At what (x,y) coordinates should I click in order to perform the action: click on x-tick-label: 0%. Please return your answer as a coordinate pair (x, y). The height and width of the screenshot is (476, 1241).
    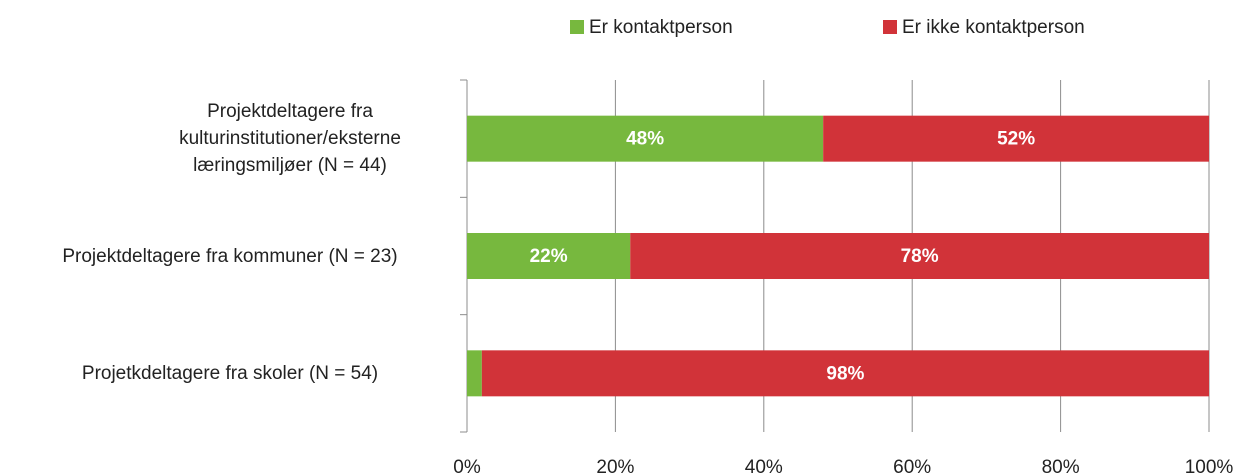
    Looking at the image, I should click on (467, 466).